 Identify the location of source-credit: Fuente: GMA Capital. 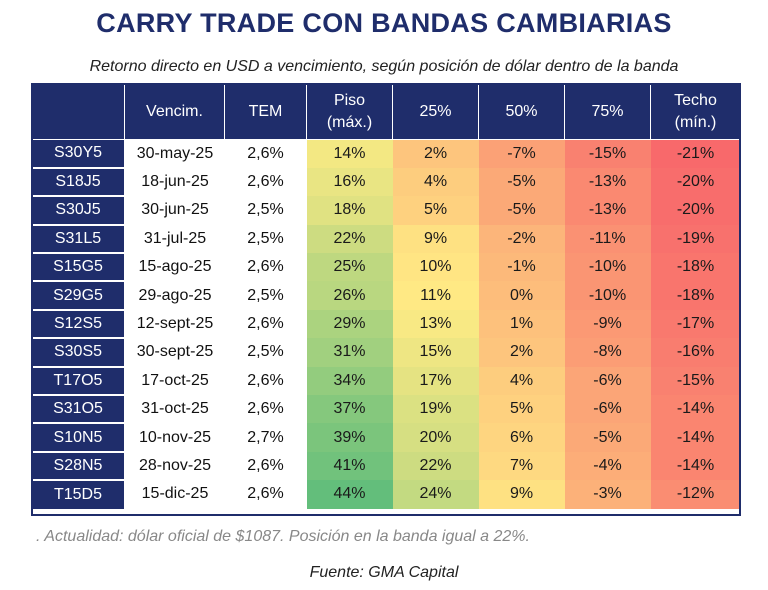
(384, 572).